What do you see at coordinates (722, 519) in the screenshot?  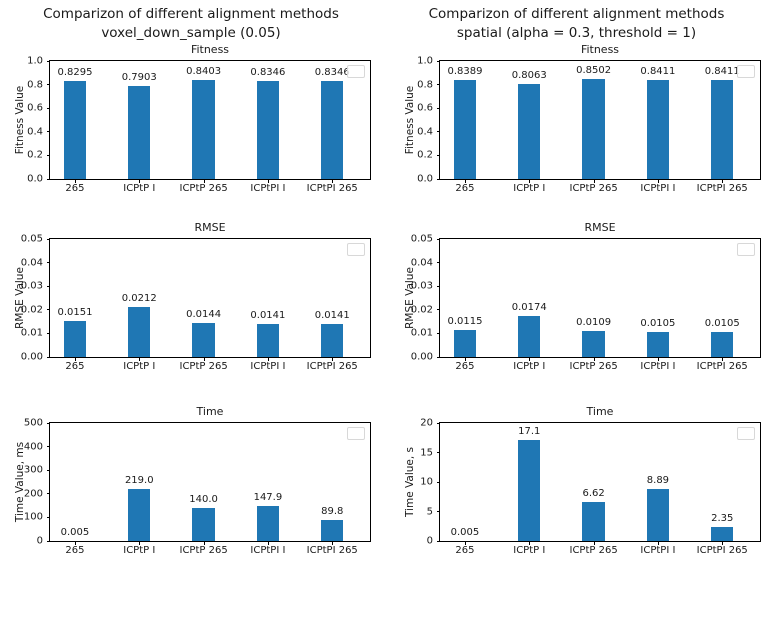 I see `bar-value-label: 2.35` at bounding box center [722, 519].